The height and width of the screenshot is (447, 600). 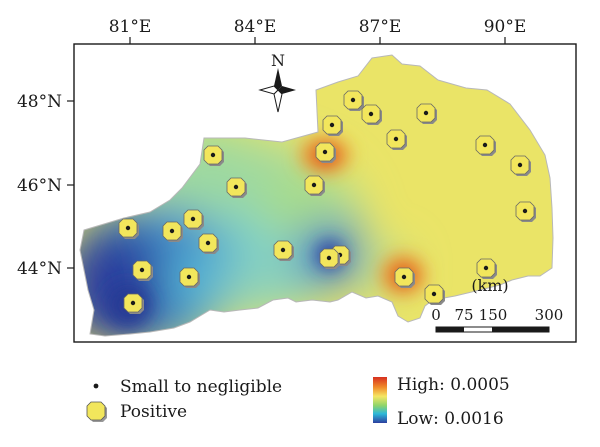 What do you see at coordinates (96, 411) in the screenshot?
I see `positive-swatch` at bounding box center [96, 411].